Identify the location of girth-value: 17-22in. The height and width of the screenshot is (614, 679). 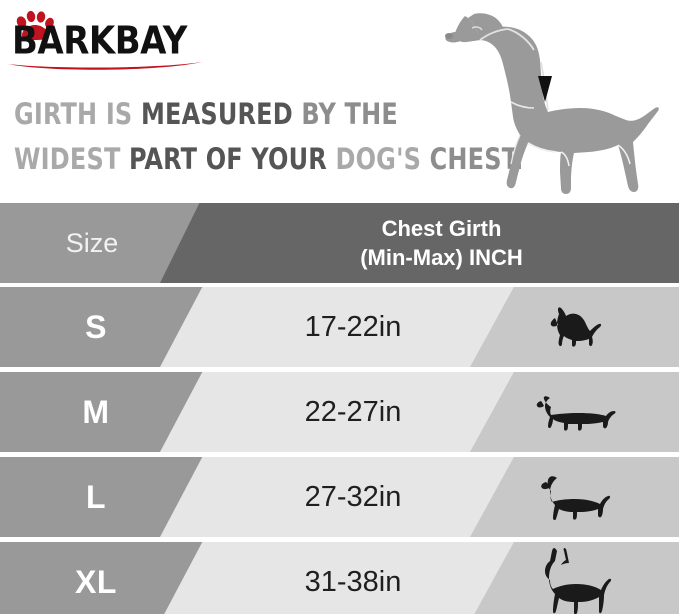
(353, 326).